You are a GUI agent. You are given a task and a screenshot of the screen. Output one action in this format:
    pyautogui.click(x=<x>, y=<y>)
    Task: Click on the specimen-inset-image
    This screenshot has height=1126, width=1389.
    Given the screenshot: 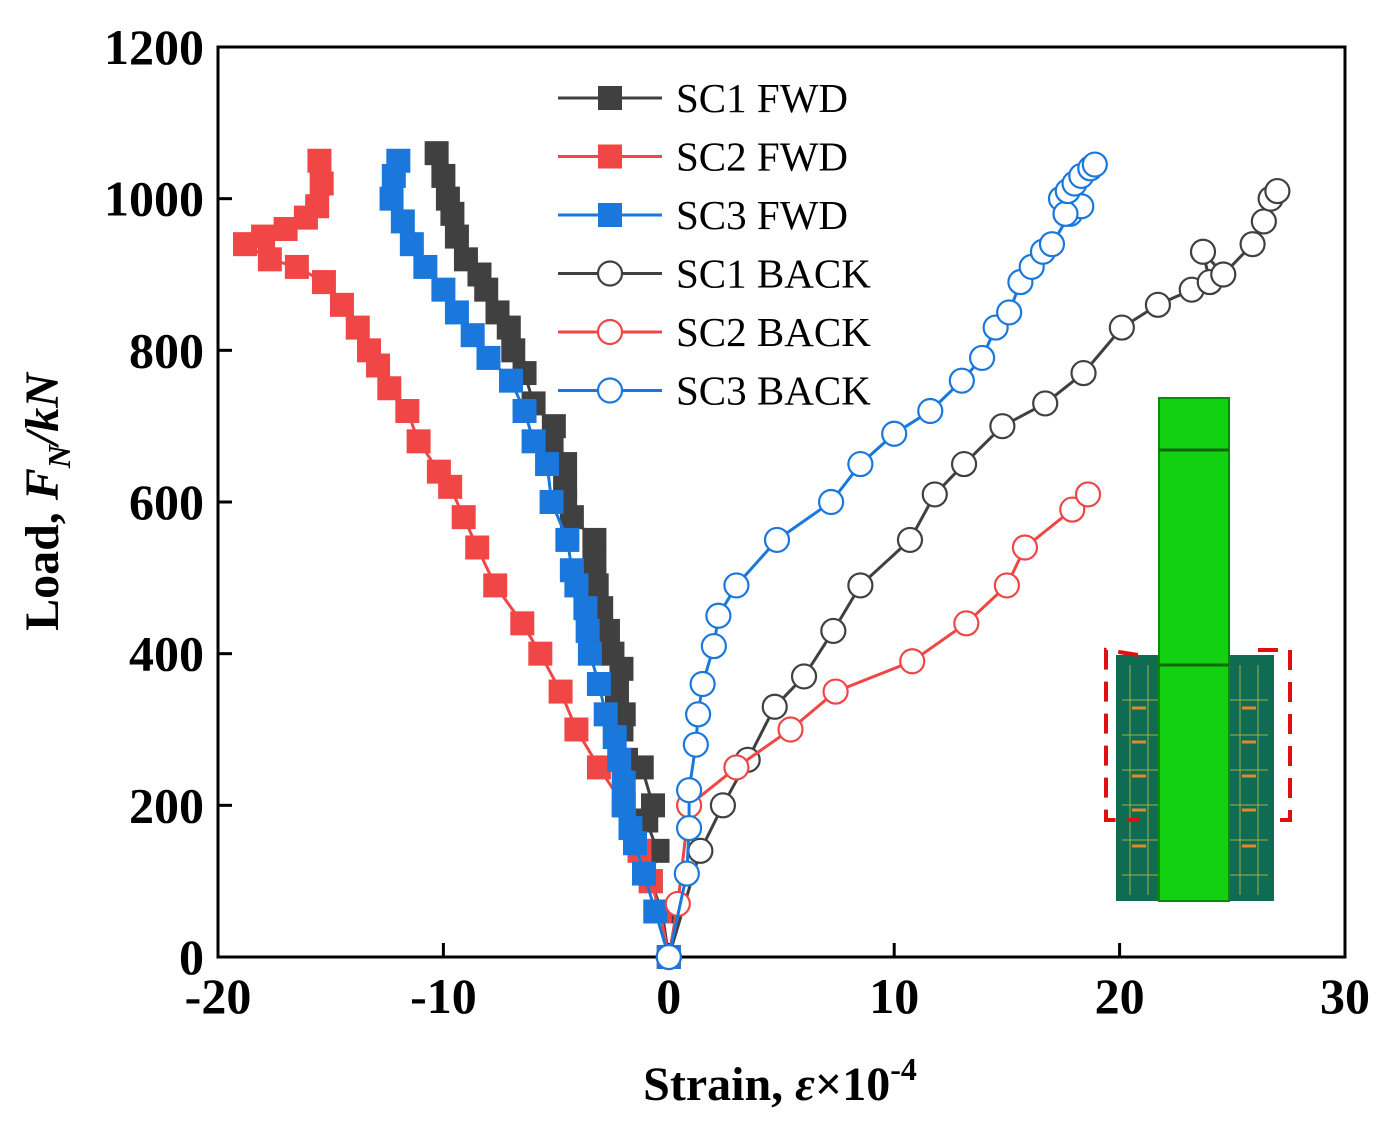 What is the action you would take?
    pyautogui.click(x=1198, y=649)
    